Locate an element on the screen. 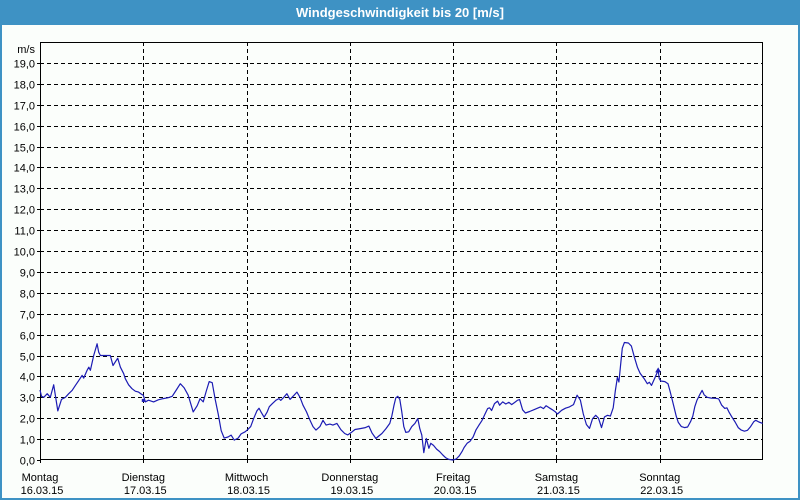  y-tick-label: 6,0 is located at coordinates (27, 337).